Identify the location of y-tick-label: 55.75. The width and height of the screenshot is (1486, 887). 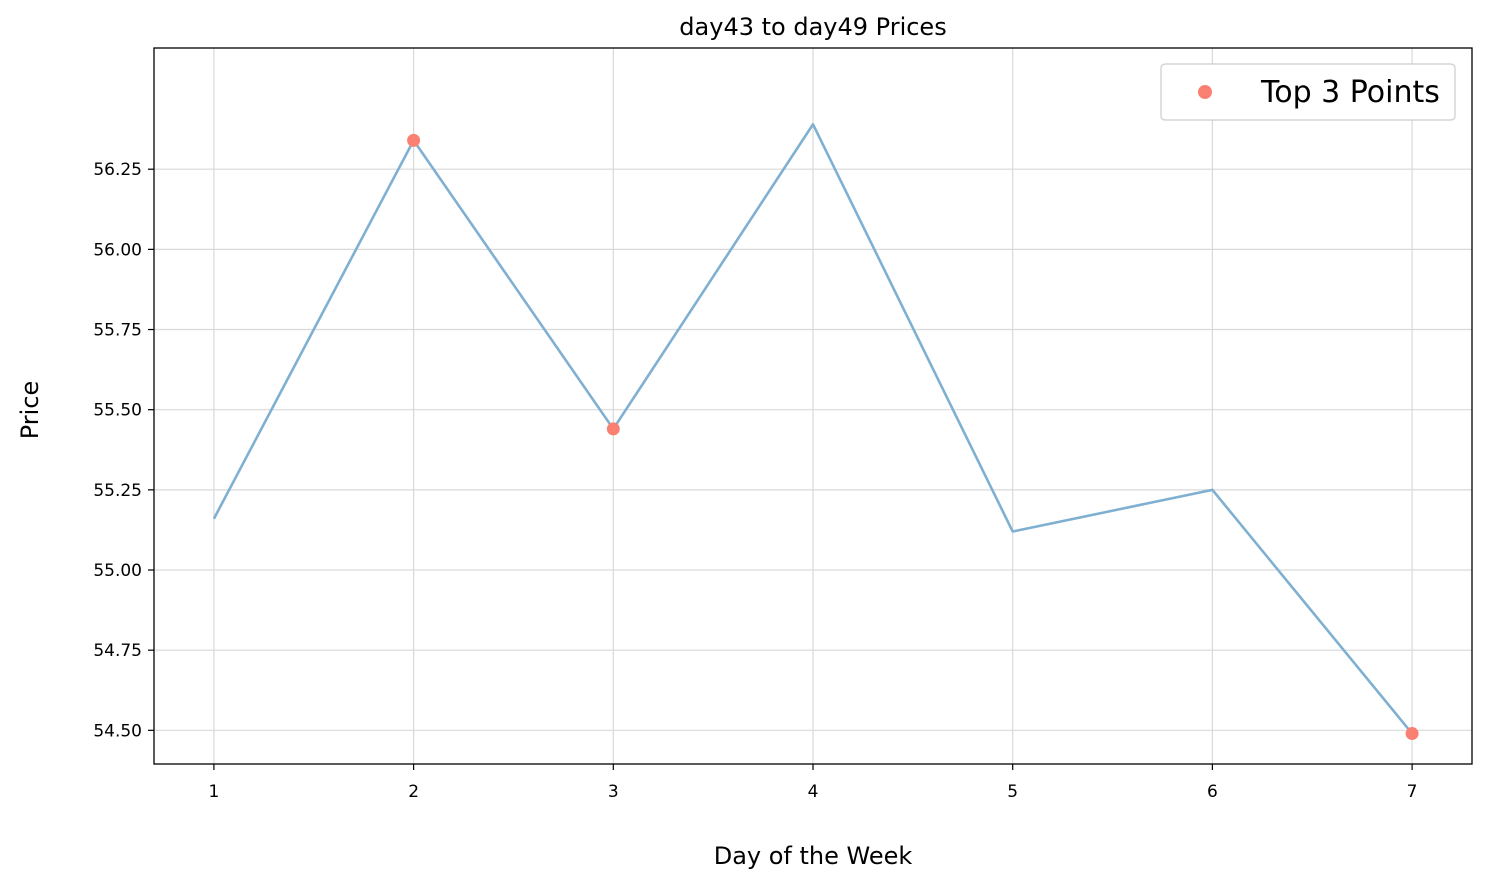
(117, 331).